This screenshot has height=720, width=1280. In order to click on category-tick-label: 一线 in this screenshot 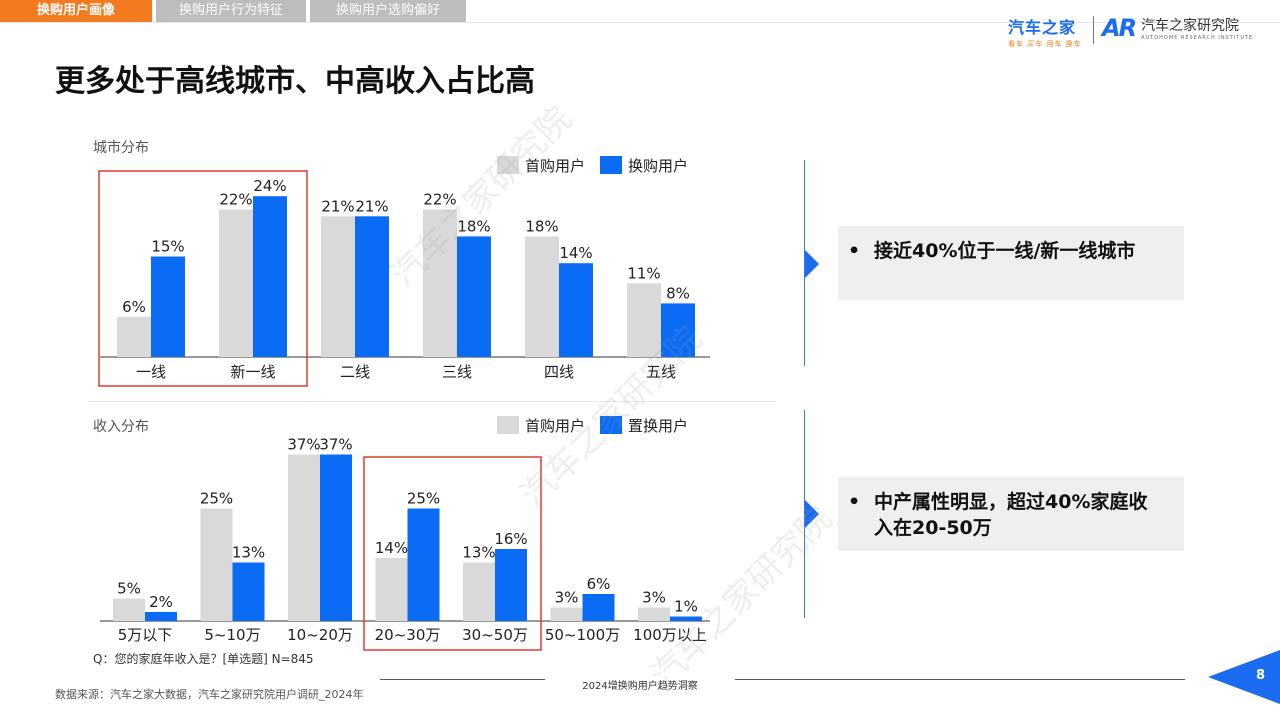, I will do `click(151, 372)`.